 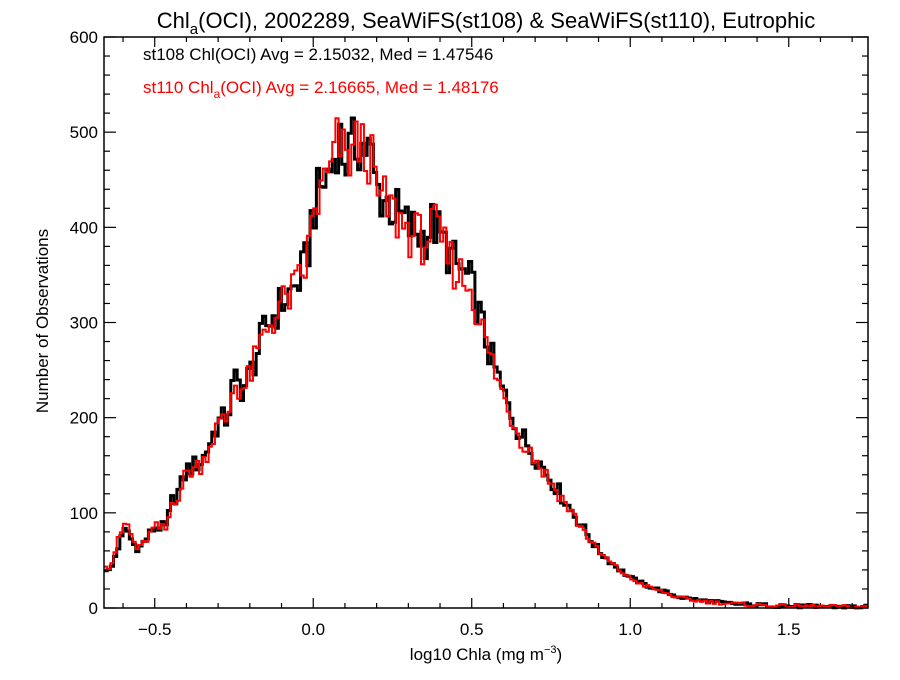 I want to click on x-tick-label: 1.0, so click(x=630, y=629).